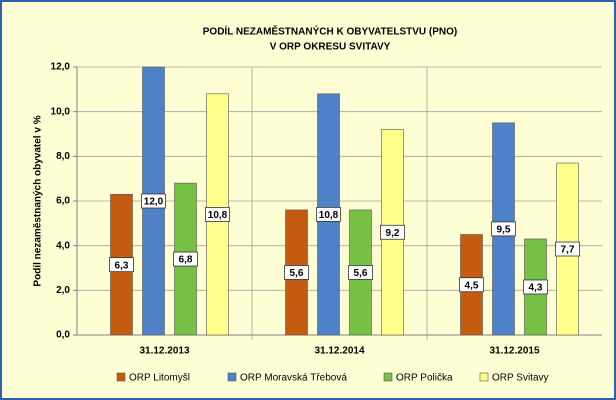 The height and width of the screenshot is (400, 616). Describe the element at coordinates (520, 378) in the screenshot. I see `legend-label: ORP Svitavy` at that location.